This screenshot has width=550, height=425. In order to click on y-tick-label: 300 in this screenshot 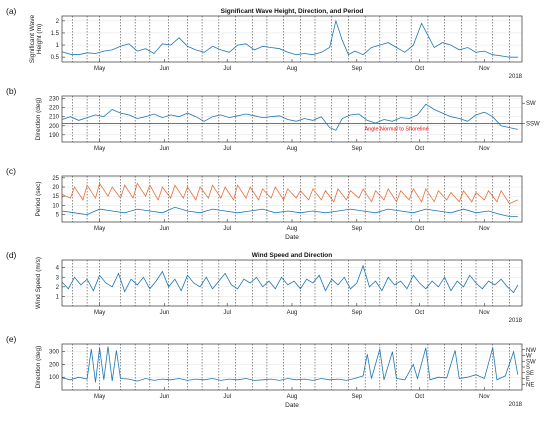, I will do `click(54, 353)`.